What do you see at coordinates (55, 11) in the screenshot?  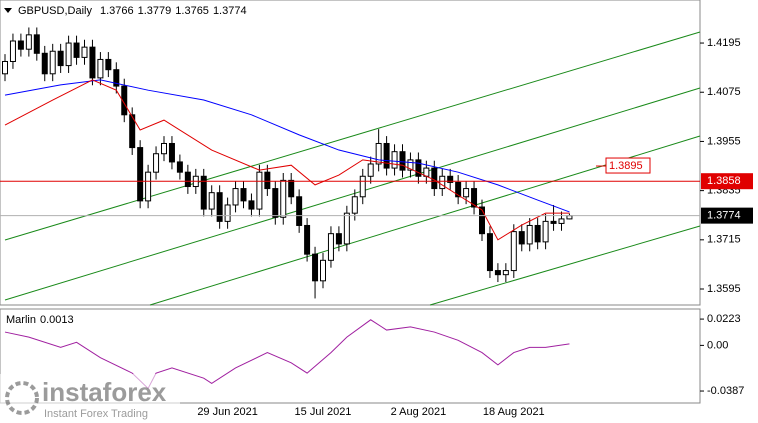 I see `symbol: GBPUSD,Daily` at bounding box center [55, 11].